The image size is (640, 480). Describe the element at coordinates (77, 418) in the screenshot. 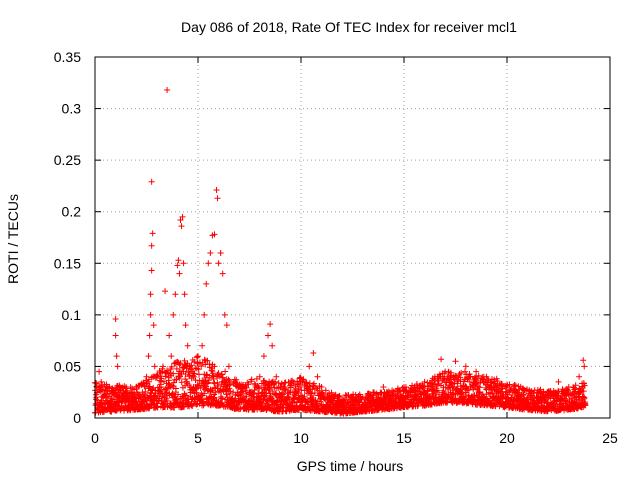

I see `y-tick-label: 0` at that location.